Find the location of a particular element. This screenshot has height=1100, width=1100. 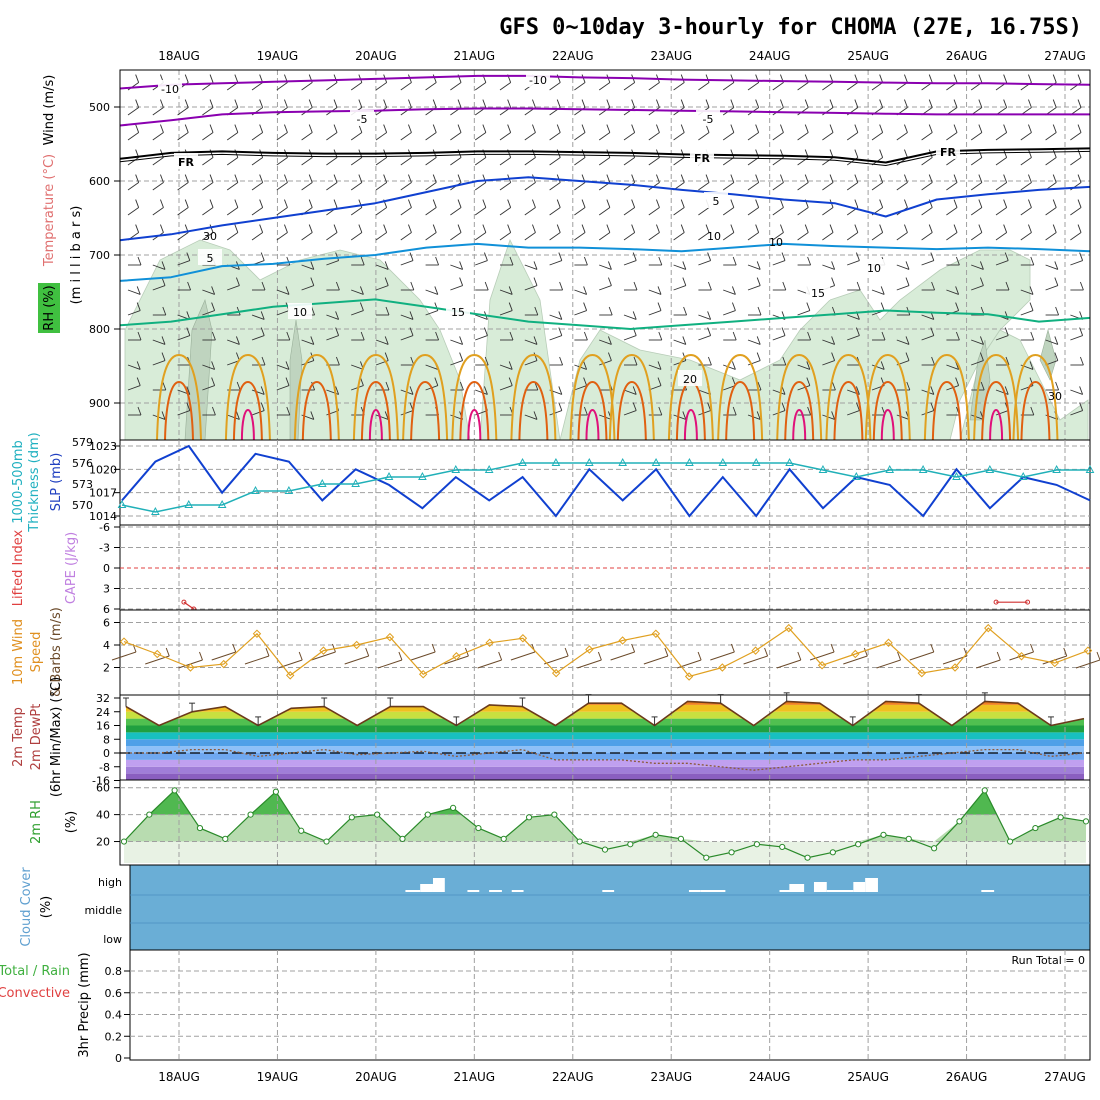

contour-label: 5 is located at coordinates (716, 201).